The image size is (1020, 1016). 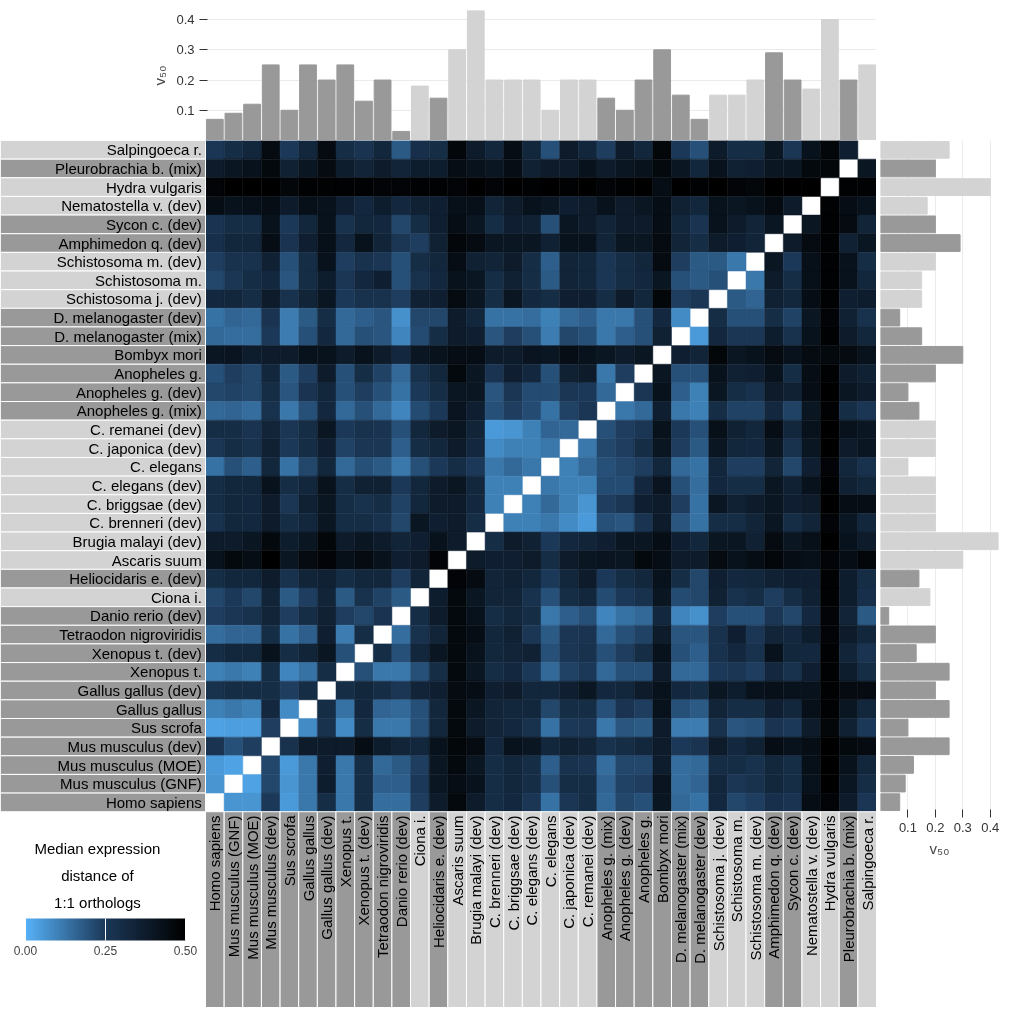 I want to click on y-tick-label: C. briggsae (dev), so click(x=144, y=504).